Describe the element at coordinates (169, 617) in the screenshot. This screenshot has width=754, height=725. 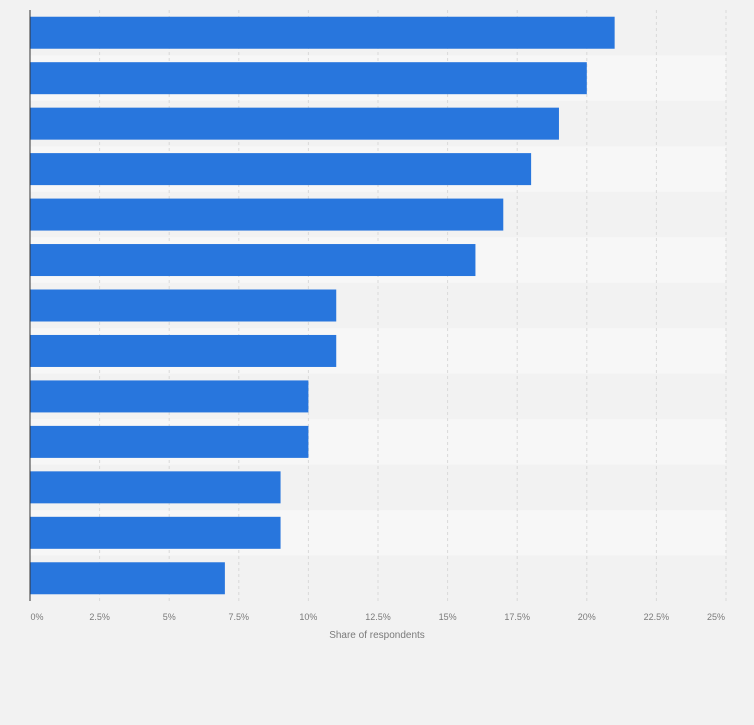
I see `x-tick-label: 5%` at that location.